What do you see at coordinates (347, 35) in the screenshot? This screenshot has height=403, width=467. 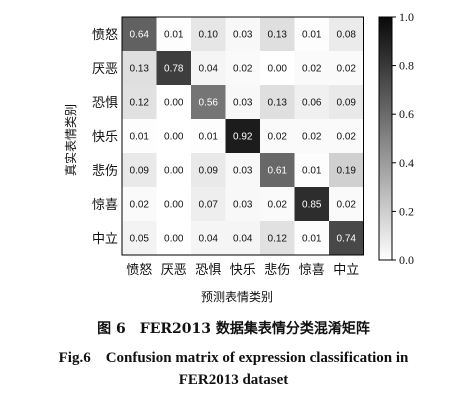 I see `cell-value-label: 0.08` at bounding box center [347, 35].